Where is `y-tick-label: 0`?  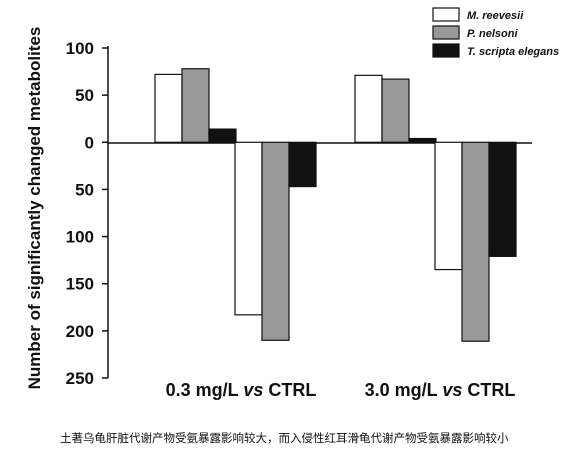
y-tick-label: 0 is located at coordinates (89, 142).